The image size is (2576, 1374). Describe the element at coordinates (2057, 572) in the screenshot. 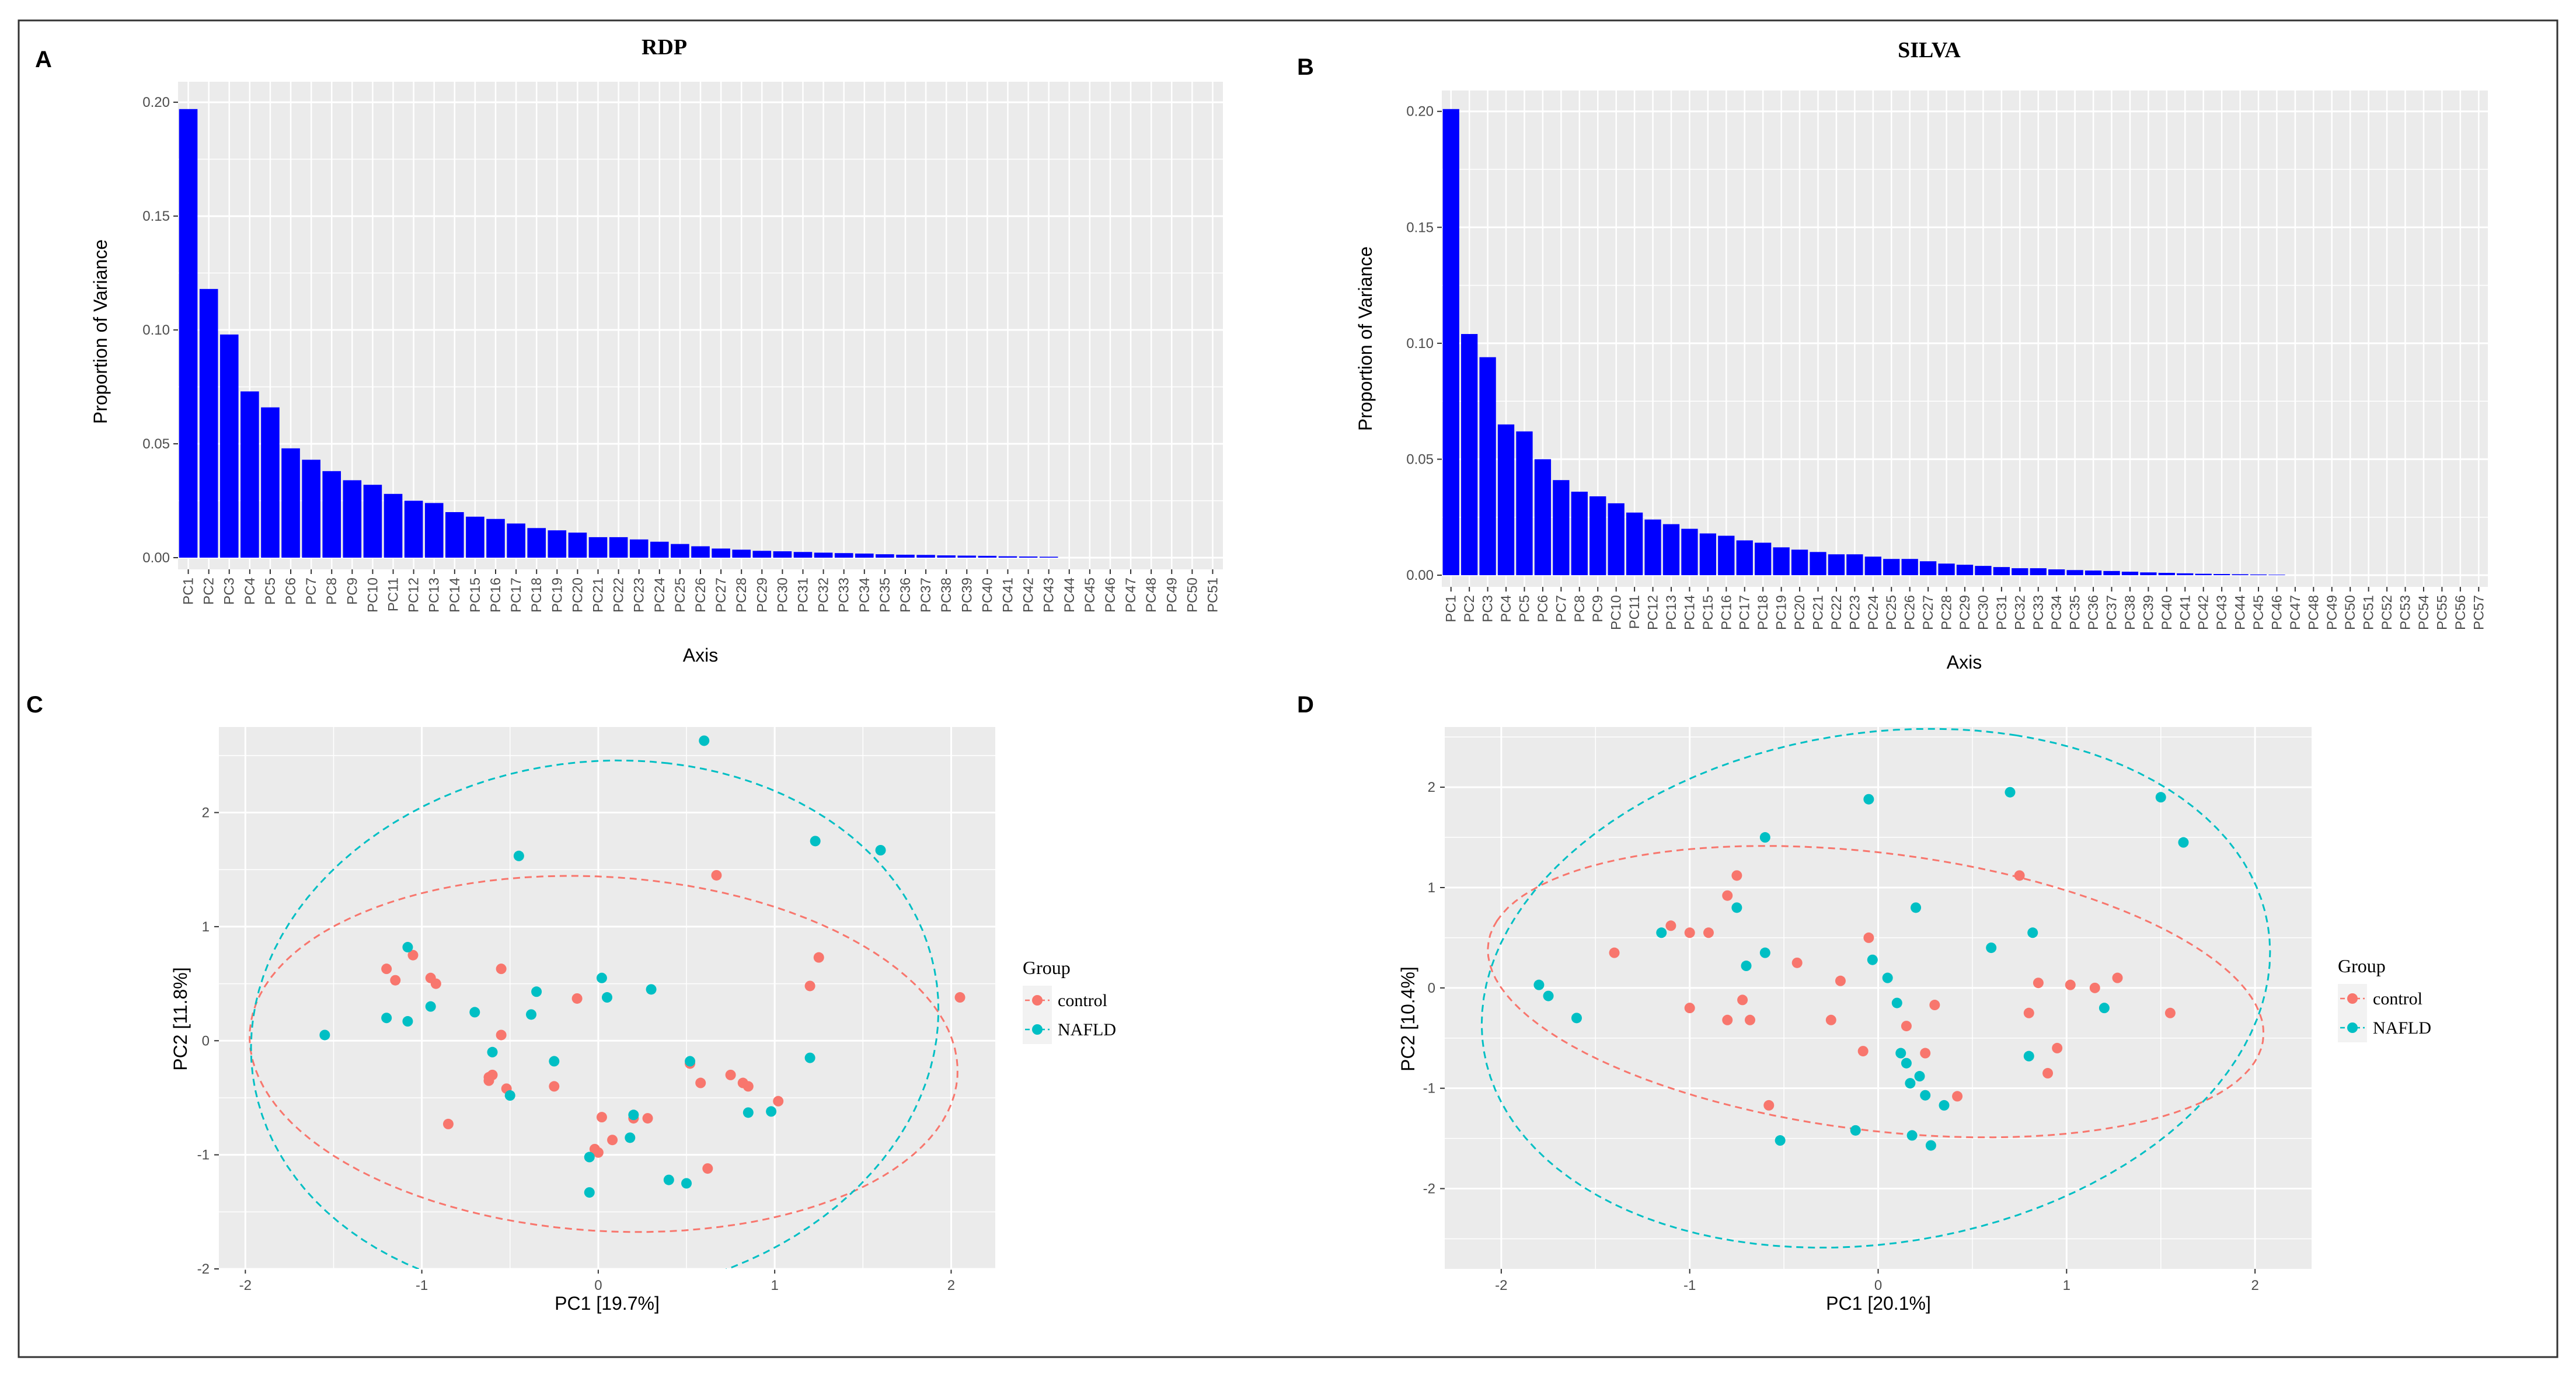

I see `bar-pc34` at that location.